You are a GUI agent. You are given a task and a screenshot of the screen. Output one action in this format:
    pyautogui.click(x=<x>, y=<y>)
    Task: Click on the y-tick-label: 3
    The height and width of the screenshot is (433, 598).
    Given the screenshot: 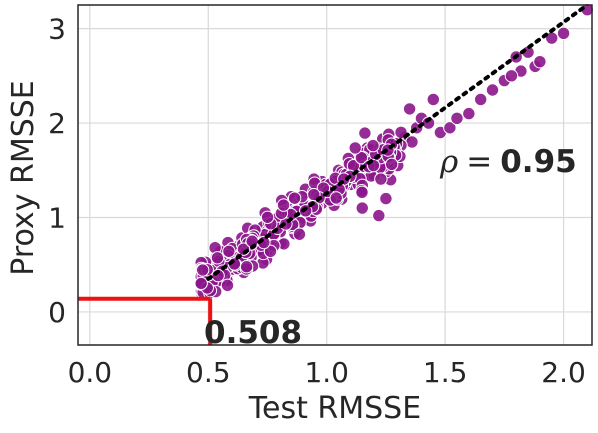 What is the action you would take?
    pyautogui.click(x=57, y=29)
    